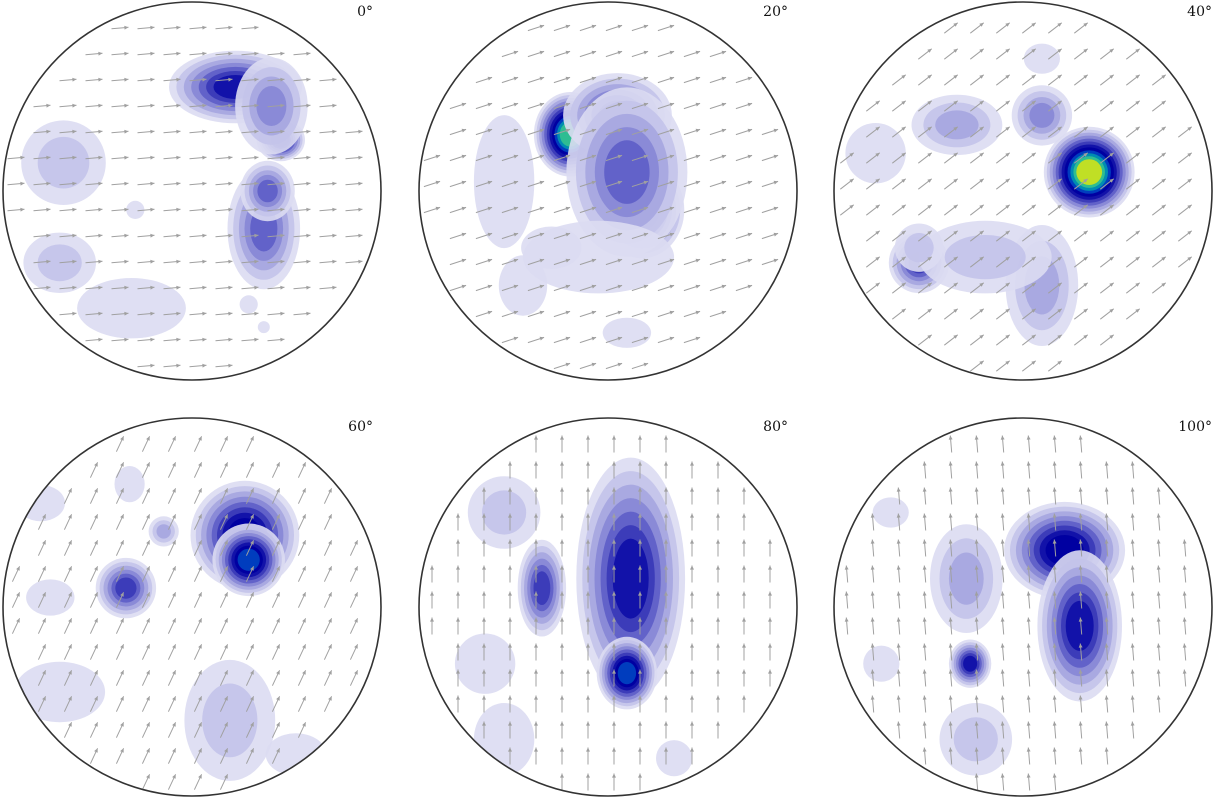 Image resolution: width=1218 pixels, height=800 pixels. I want to click on pole-figure-panel: 100°, so click(1023, 607).